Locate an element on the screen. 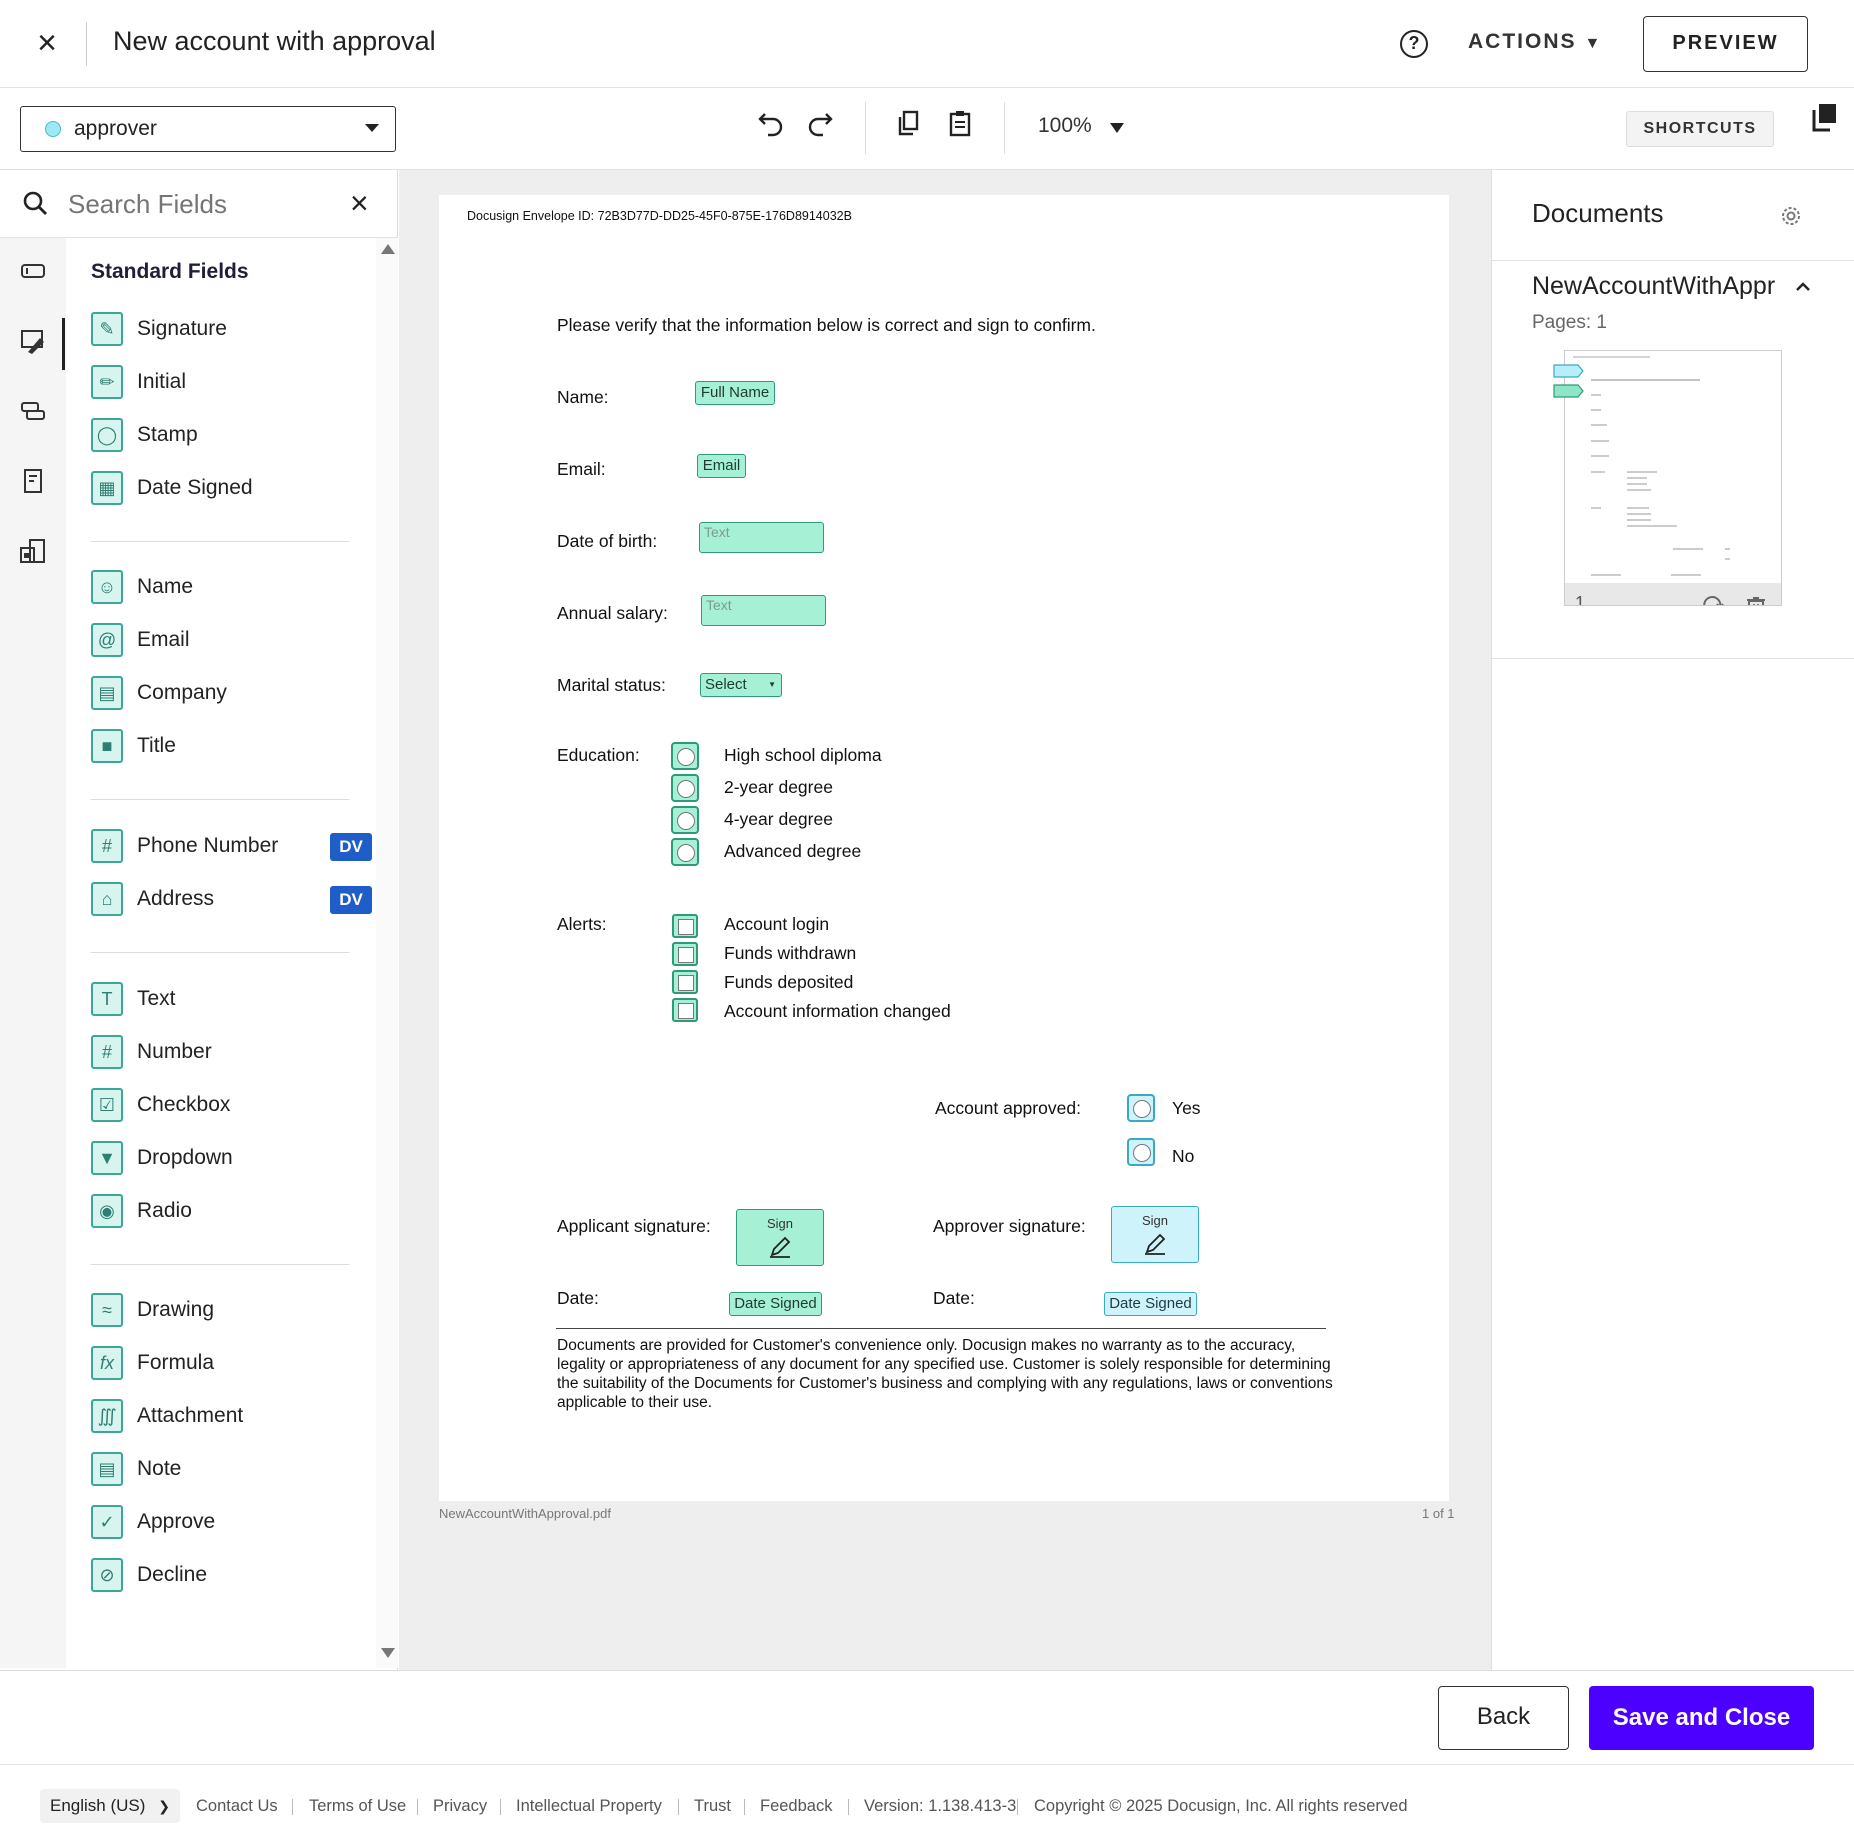  recipient-select: approver is located at coordinates (208, 129).